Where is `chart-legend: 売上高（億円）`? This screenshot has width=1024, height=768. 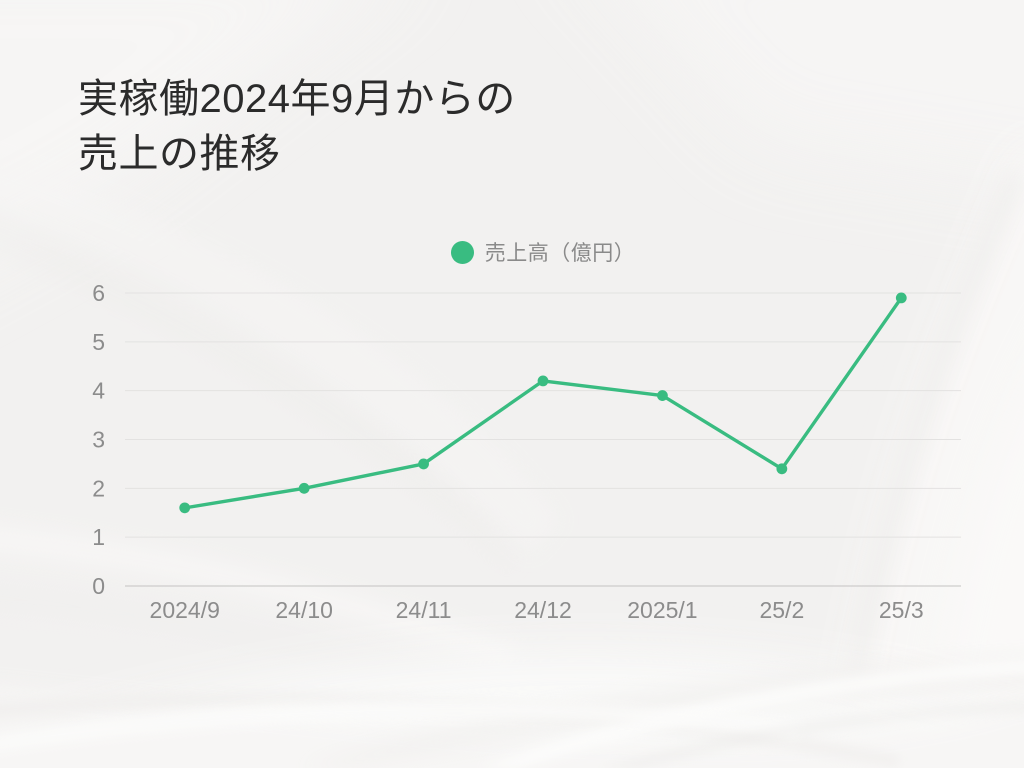 chart-legend: 売上高（億円） is located at coordinates (543, 252).